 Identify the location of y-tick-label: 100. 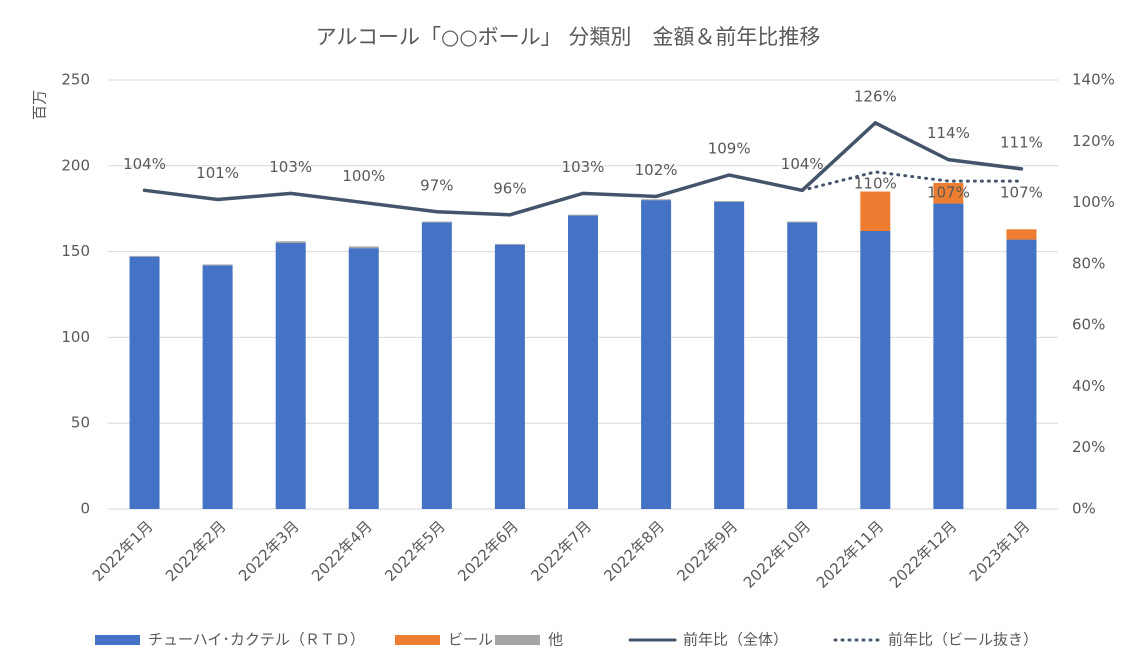
(75, 337).